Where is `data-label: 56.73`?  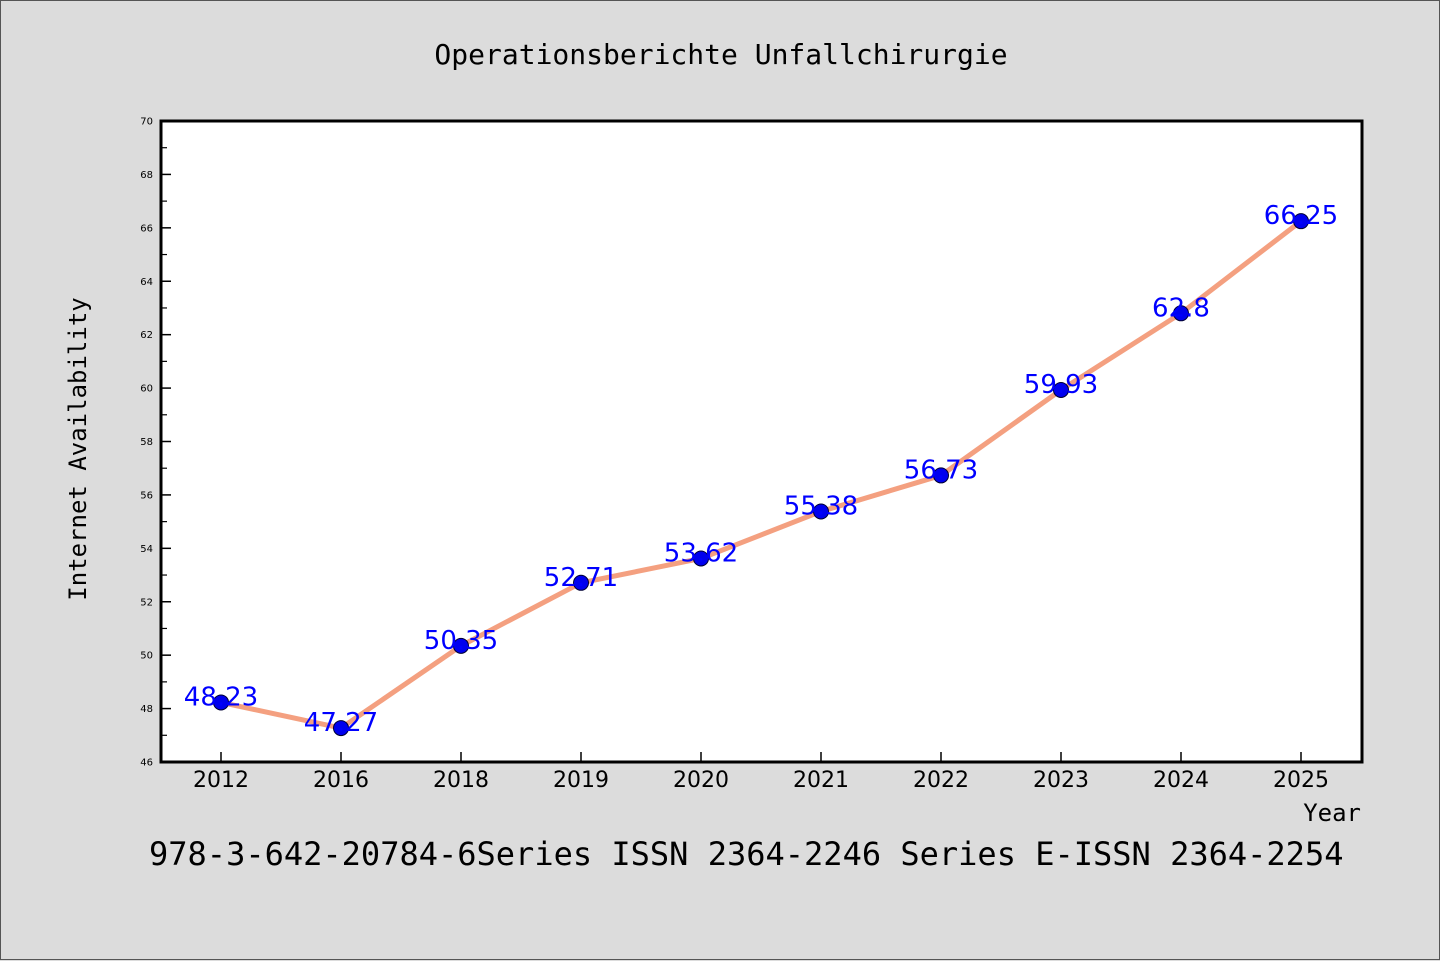
data-label: 56.73 is located at coordinates (941, 470).